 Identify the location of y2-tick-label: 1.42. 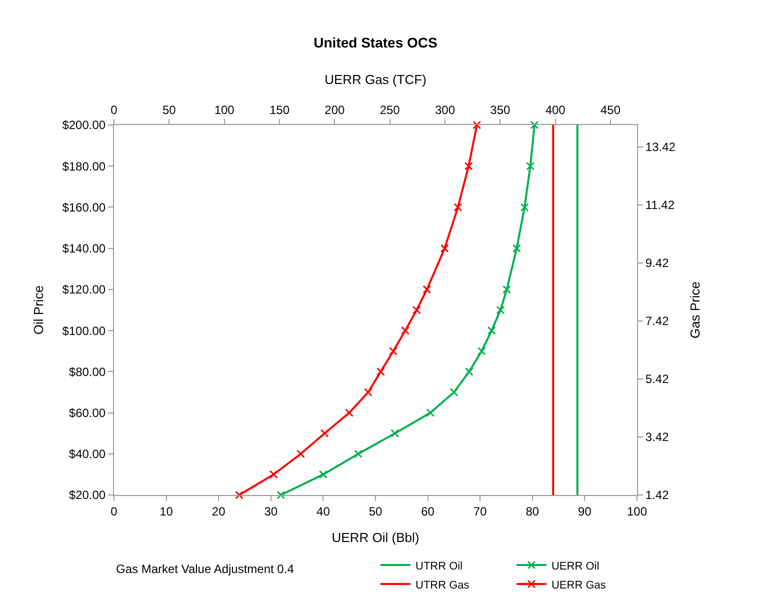
(657, 495).